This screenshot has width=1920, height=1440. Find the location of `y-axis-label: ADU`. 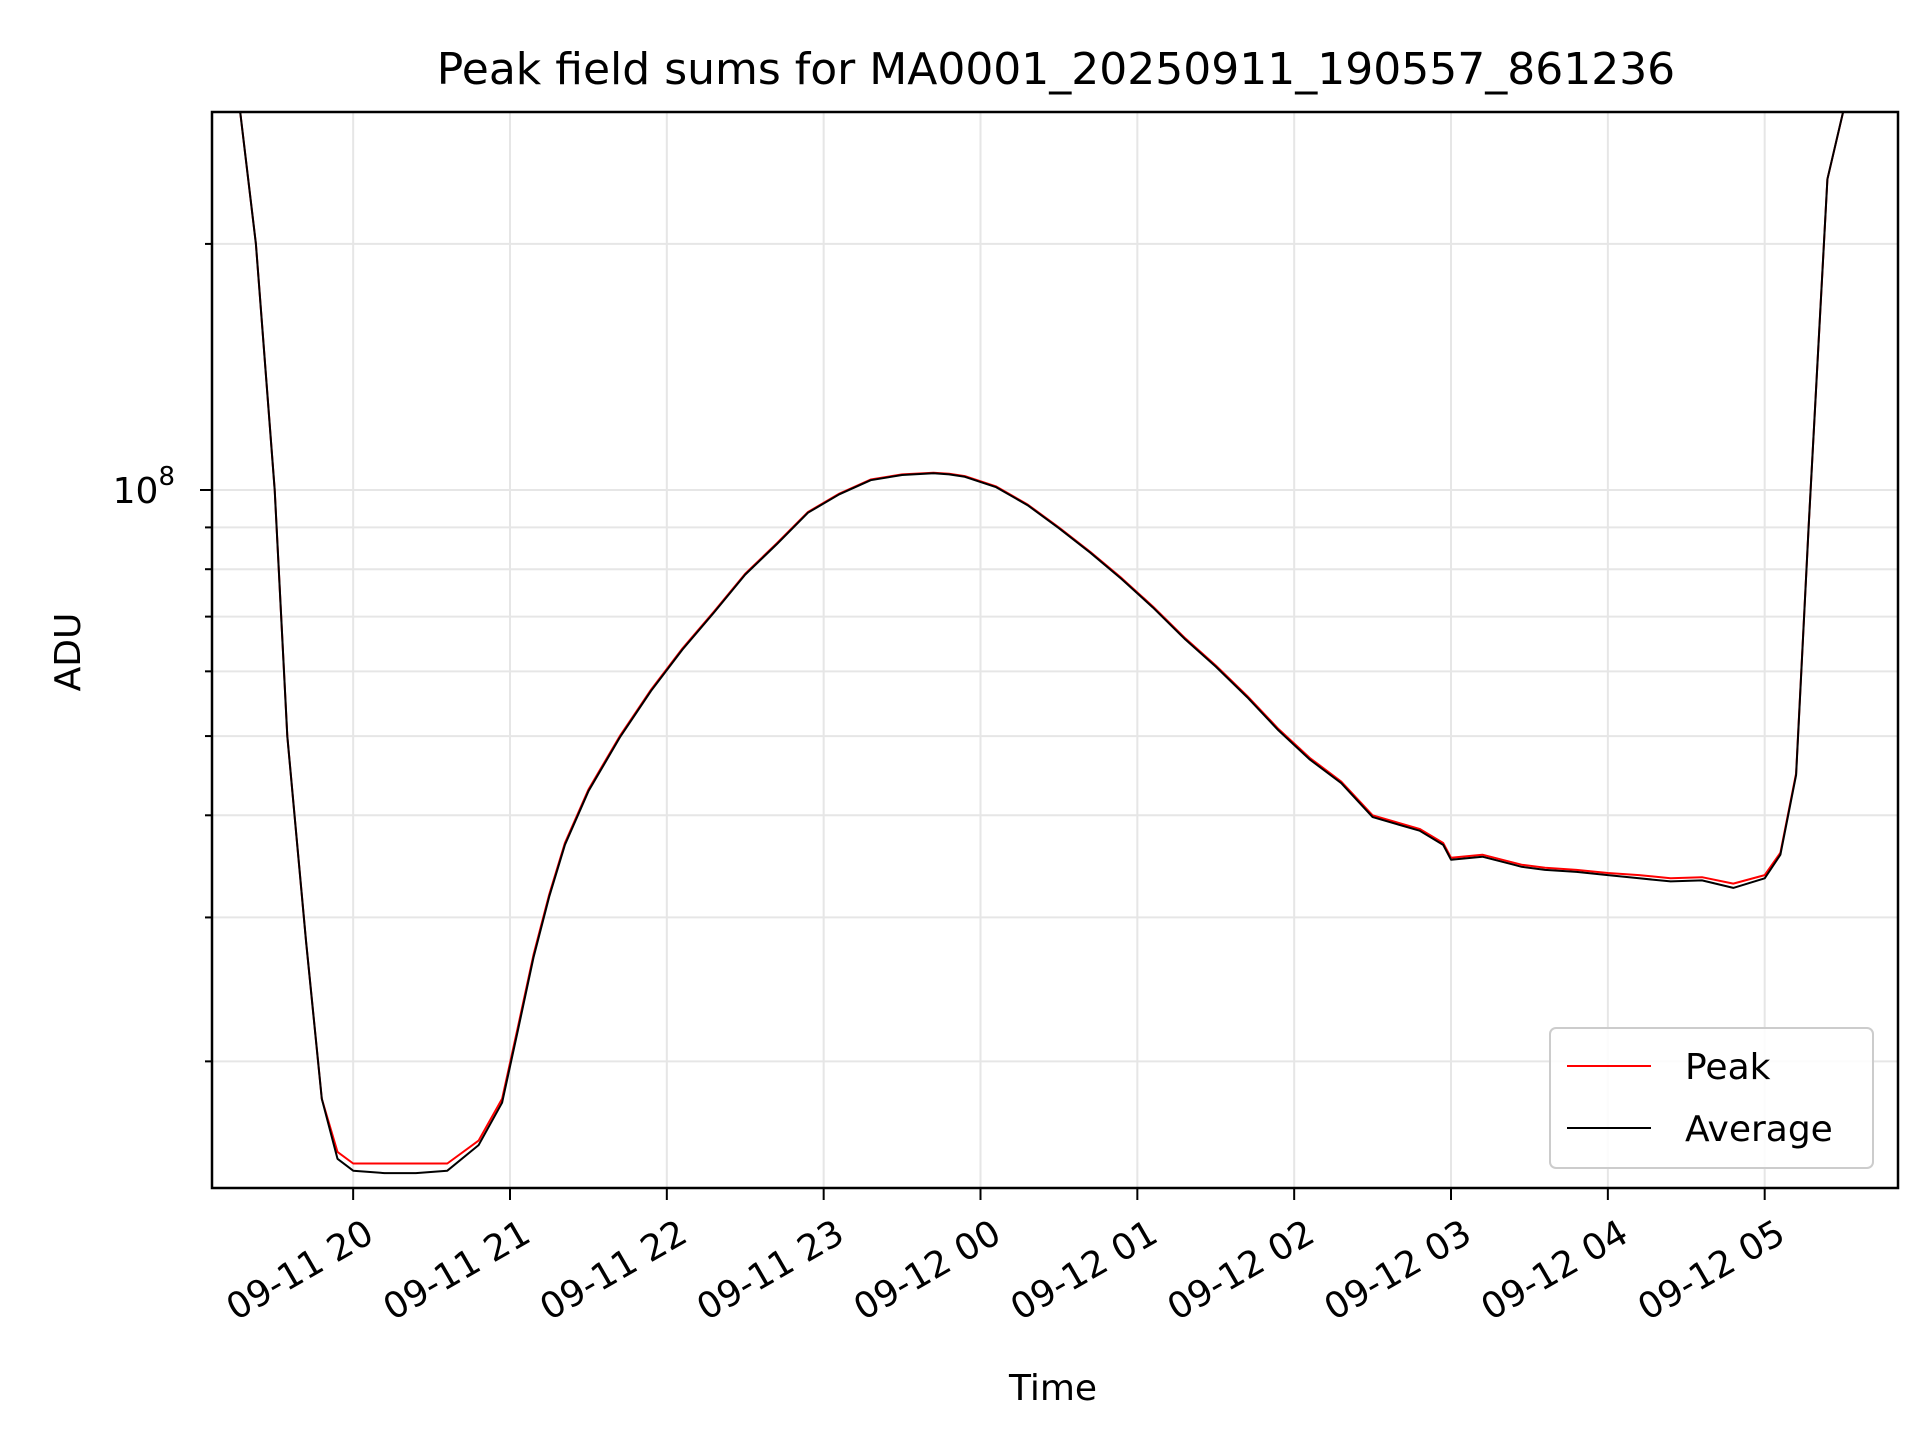

y-axis-label: ADU is located at coordinates (68, 652).